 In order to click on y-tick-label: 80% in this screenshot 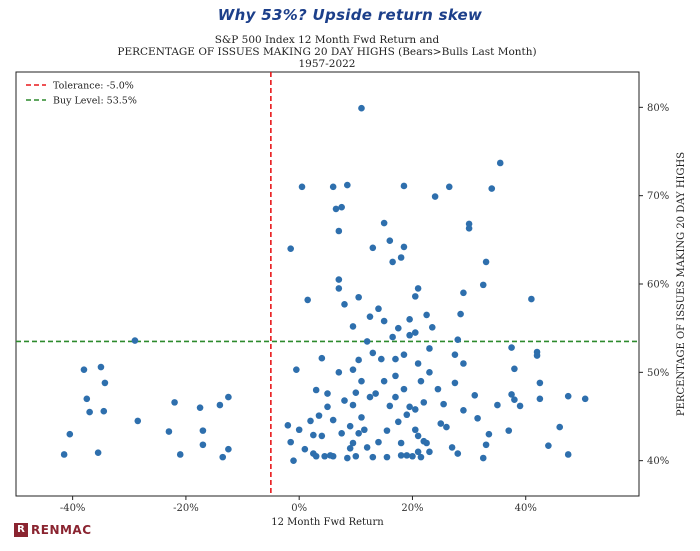, I will do `click(658, 108)`.